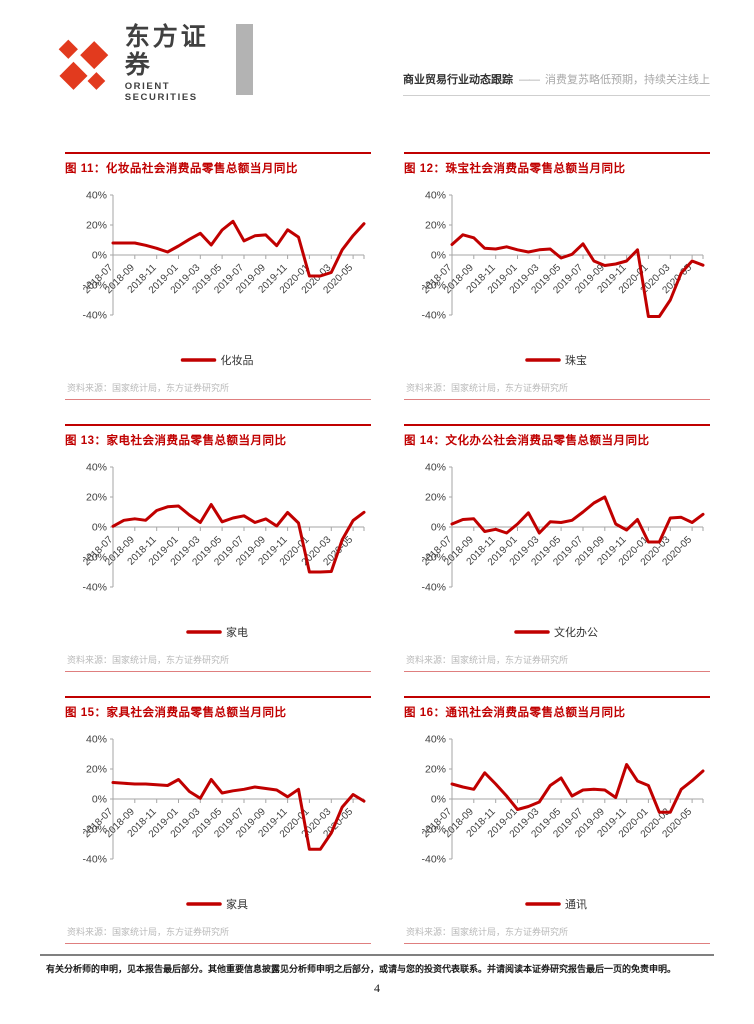 This screenshot has width=754, height=1024. What do you see at coordinates (166, 51) in the screenshot?
I see `logo-chinese-name: 东方证券` at bounding box center [166, 51].